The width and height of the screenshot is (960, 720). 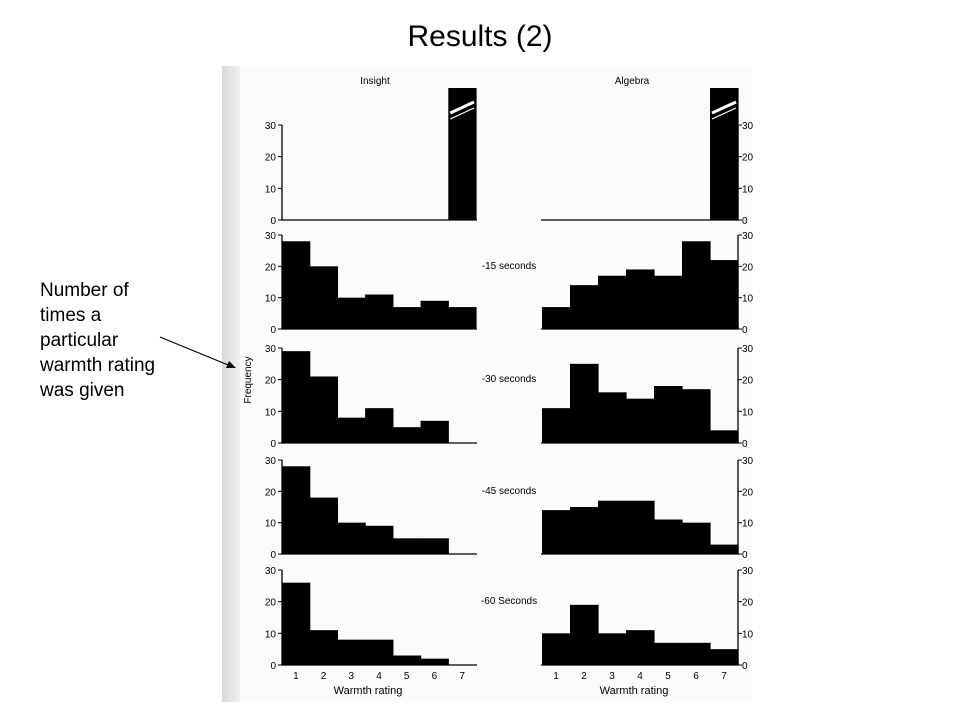 What do you see at coordinates (748, 267) in the screenshot?
I see `algebra-row2-y-tick-label: 20` at bounding box center [748, 267].